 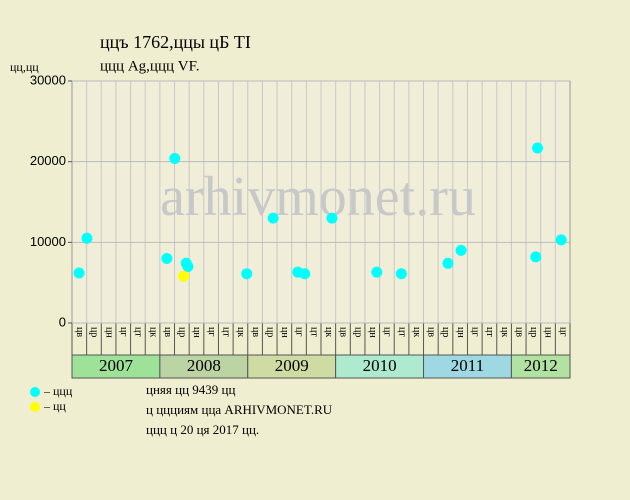 I want to click on year-label: 2012, so click(x=541, y=365).